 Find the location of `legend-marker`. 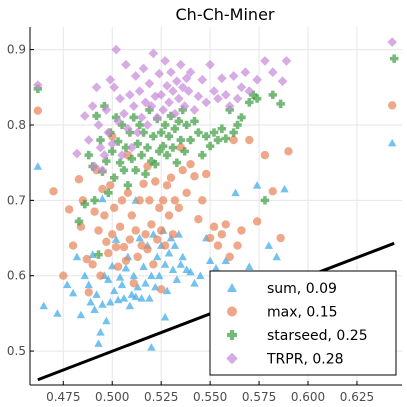

legend-marker is located at coordinates (232, 287).